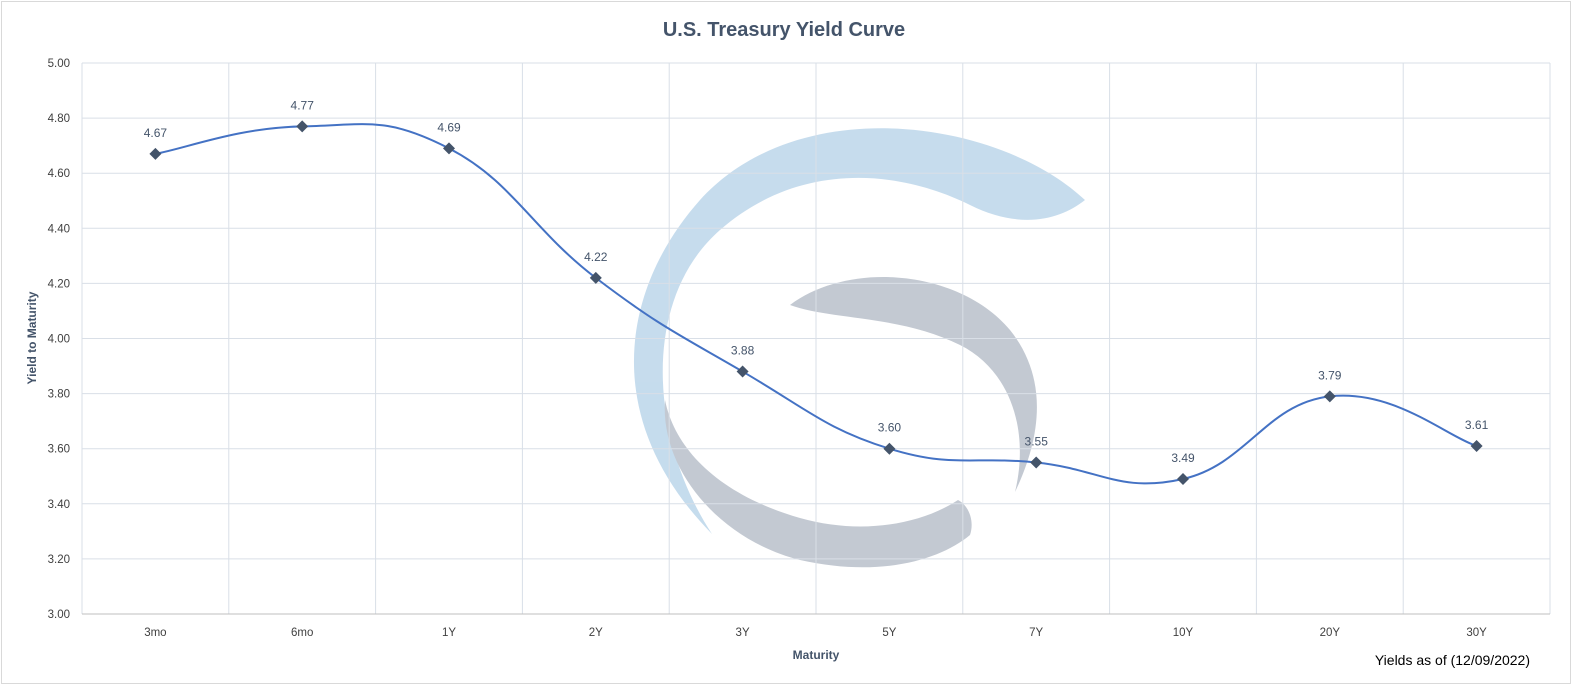  What do you see at coordinates (1036, 633) in the screenshot?
I see `x-tick-label: 7Y` at bounding box center [1036, 633].